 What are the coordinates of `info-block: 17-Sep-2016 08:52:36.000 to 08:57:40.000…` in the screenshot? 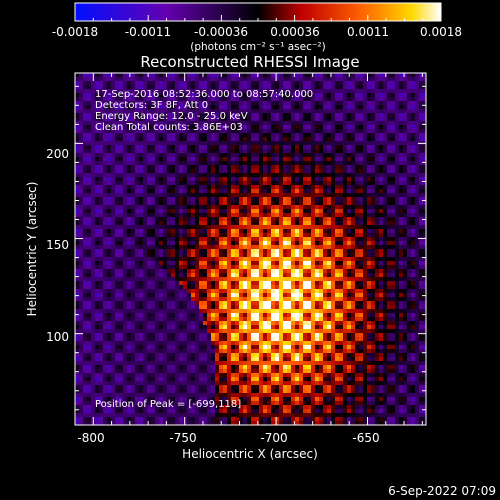 It's located at (204, 111).